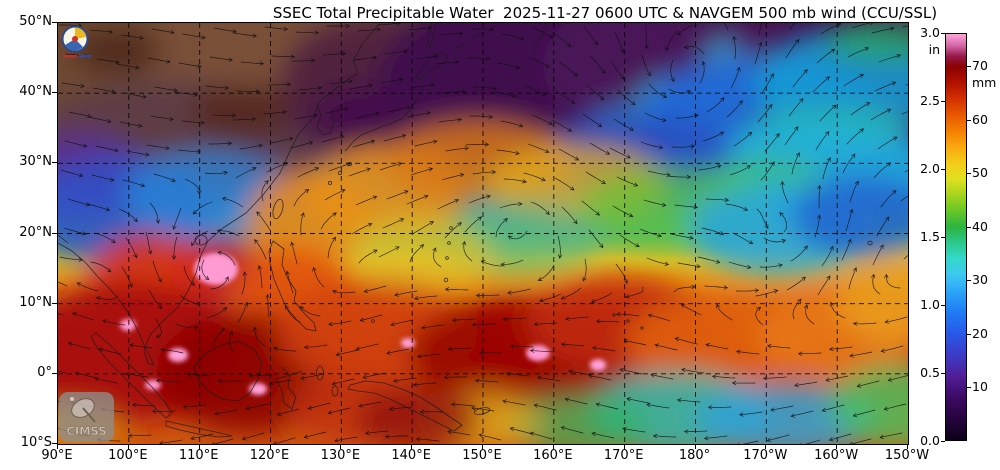  Describe the element at coordinates (623, 455) in the screenshot. I see `lon-tick-label: 170°E` at that location.